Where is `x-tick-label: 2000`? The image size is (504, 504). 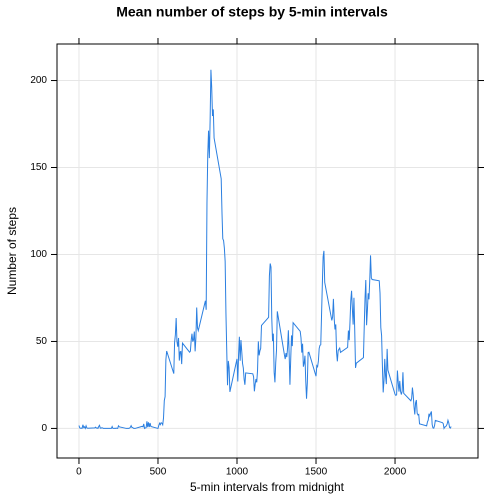 x-tick-label: 2000 is located at coordinates (395, 472).